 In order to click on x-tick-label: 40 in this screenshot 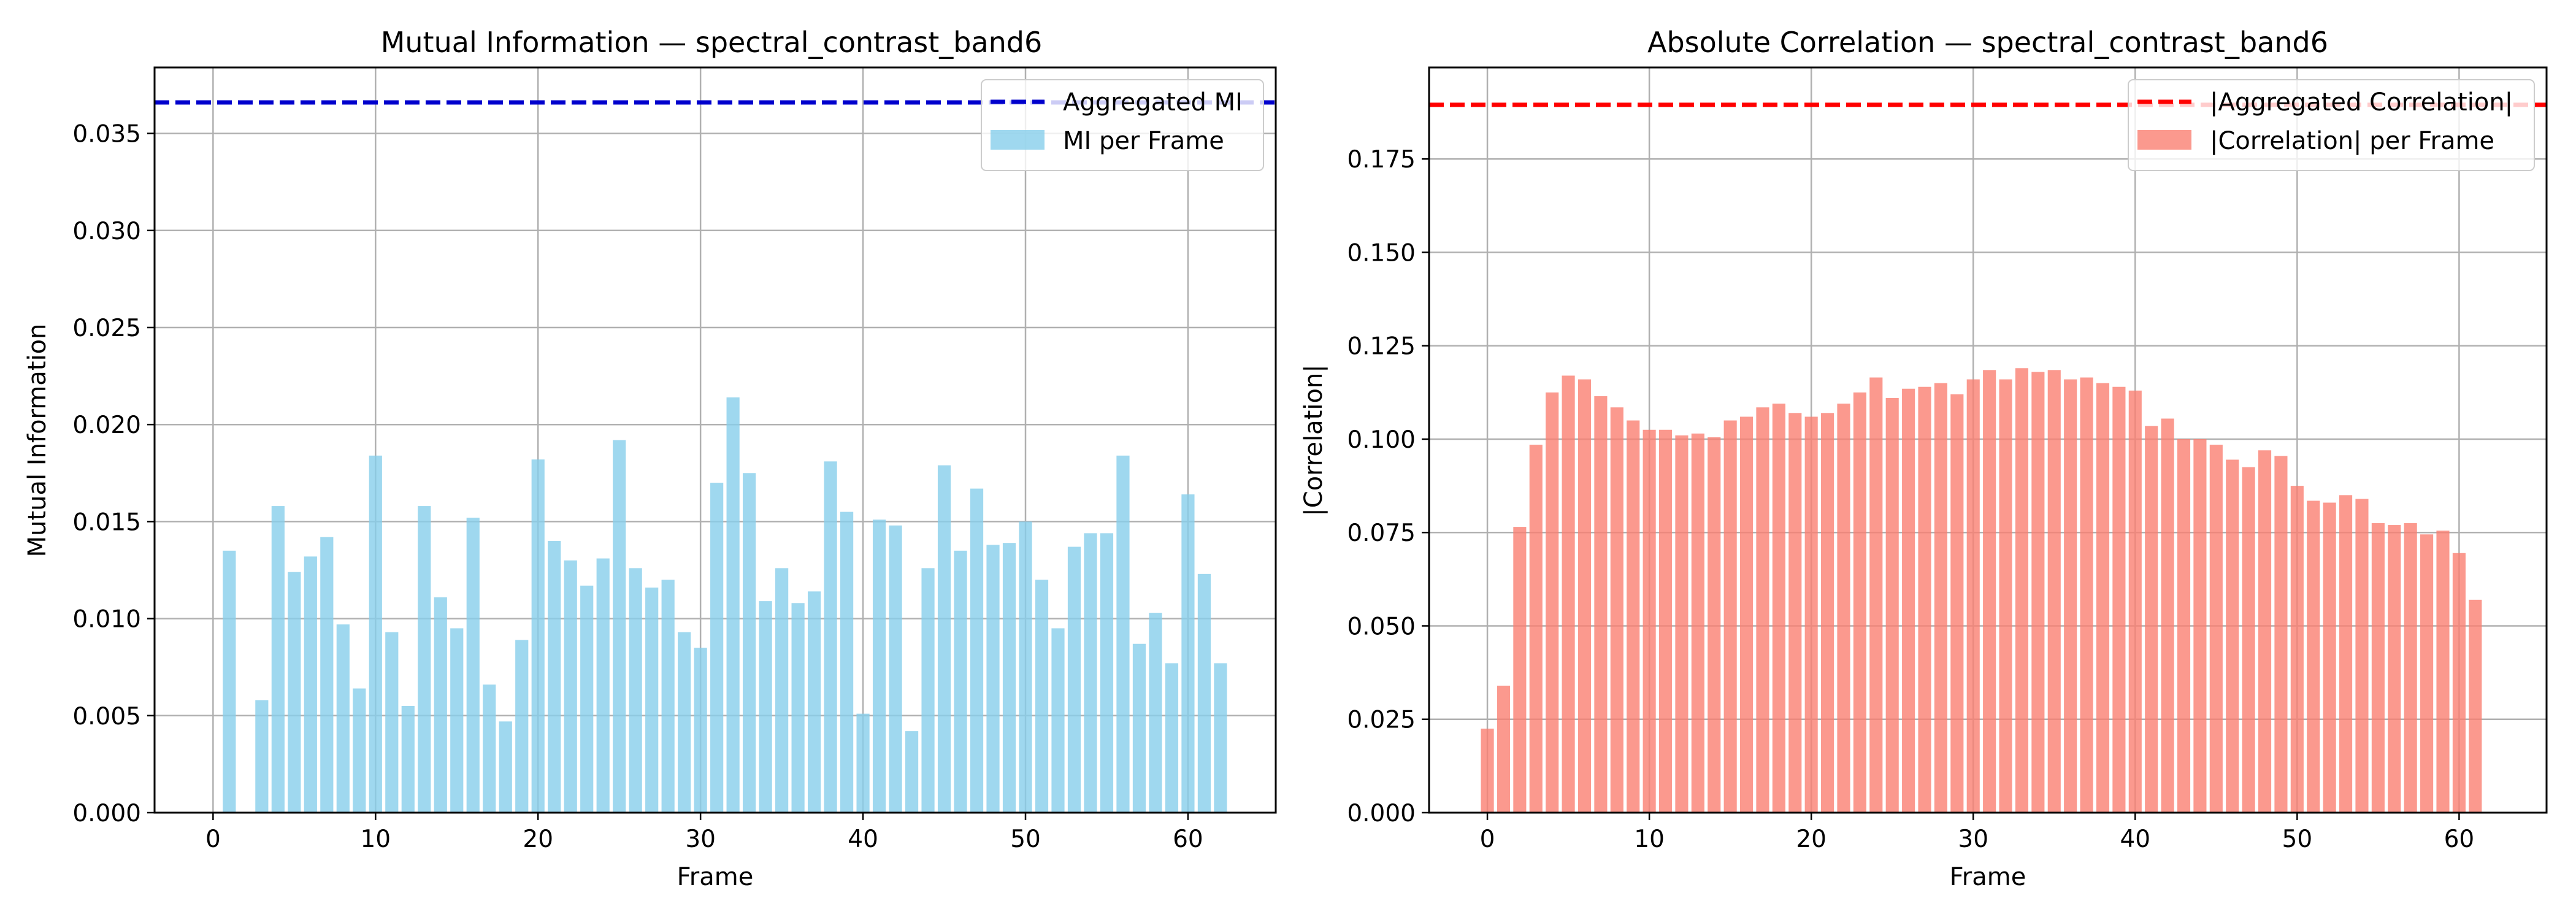, I will do `click(863, 839)`.